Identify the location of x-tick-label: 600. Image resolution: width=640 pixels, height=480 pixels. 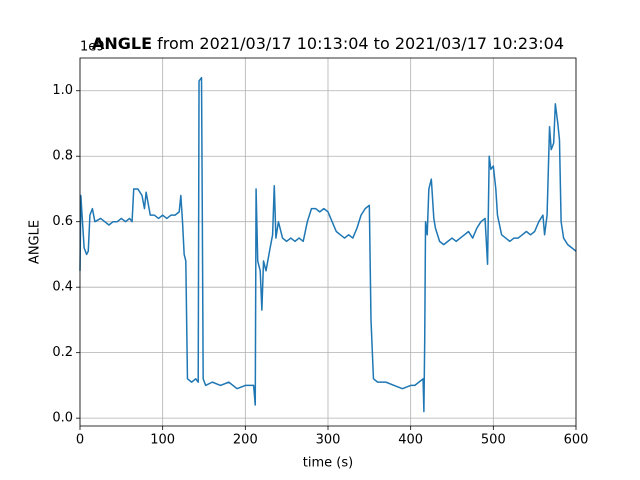
(576, 440).